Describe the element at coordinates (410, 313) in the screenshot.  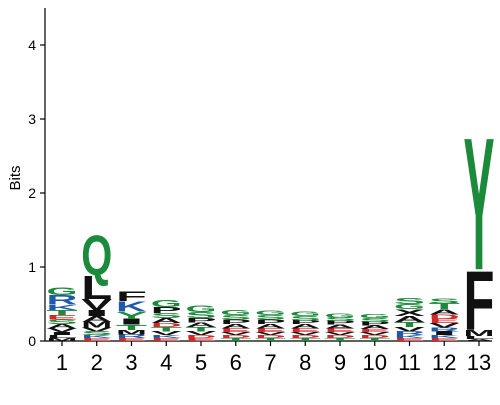
I see `logo-letter-x: X` at that location.